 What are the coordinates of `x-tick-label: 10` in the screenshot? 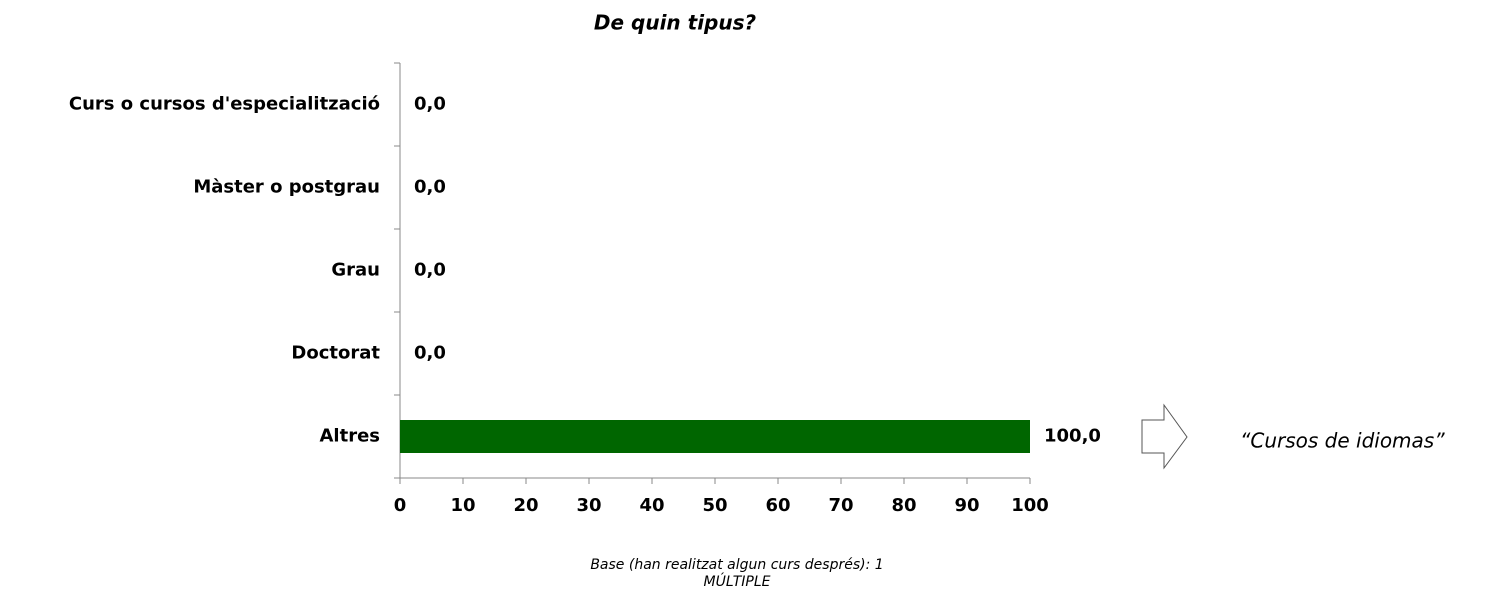 It's located at (462, 505).